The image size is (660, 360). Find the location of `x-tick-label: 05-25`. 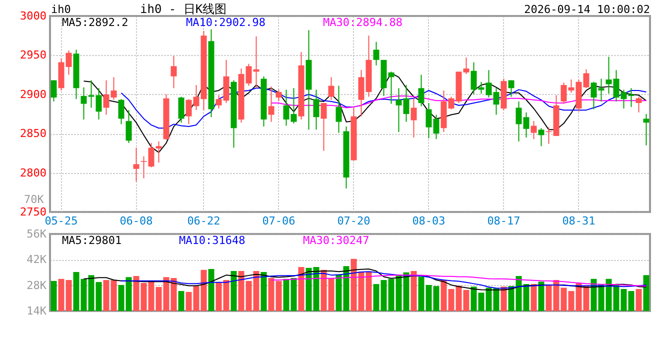

x-tick-label: 05-25 is located at coordinates (61, 221).